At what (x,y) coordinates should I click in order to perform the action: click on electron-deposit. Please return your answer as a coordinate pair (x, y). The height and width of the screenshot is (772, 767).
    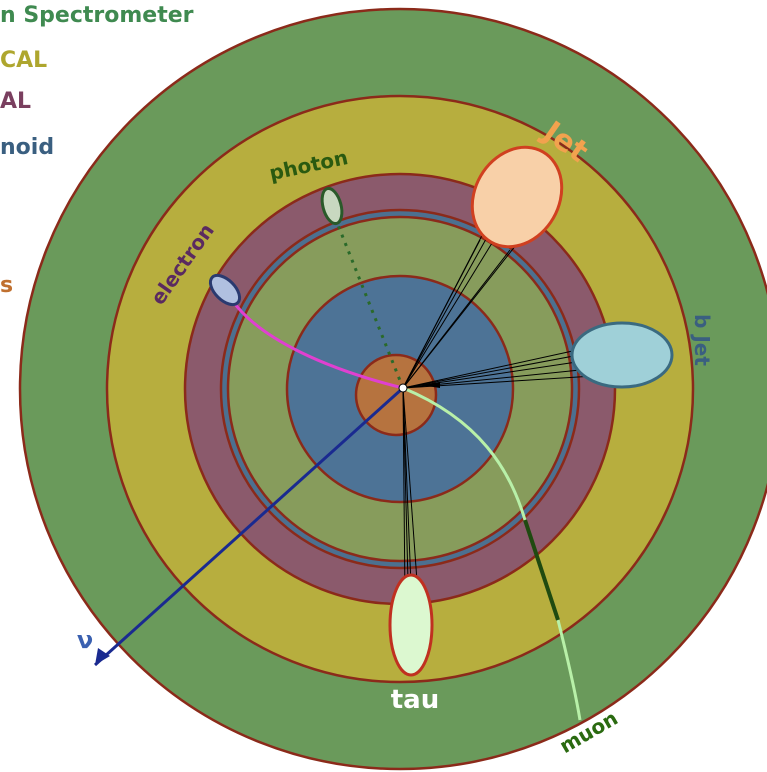
    Looking at the image, I should click on (225, 290).